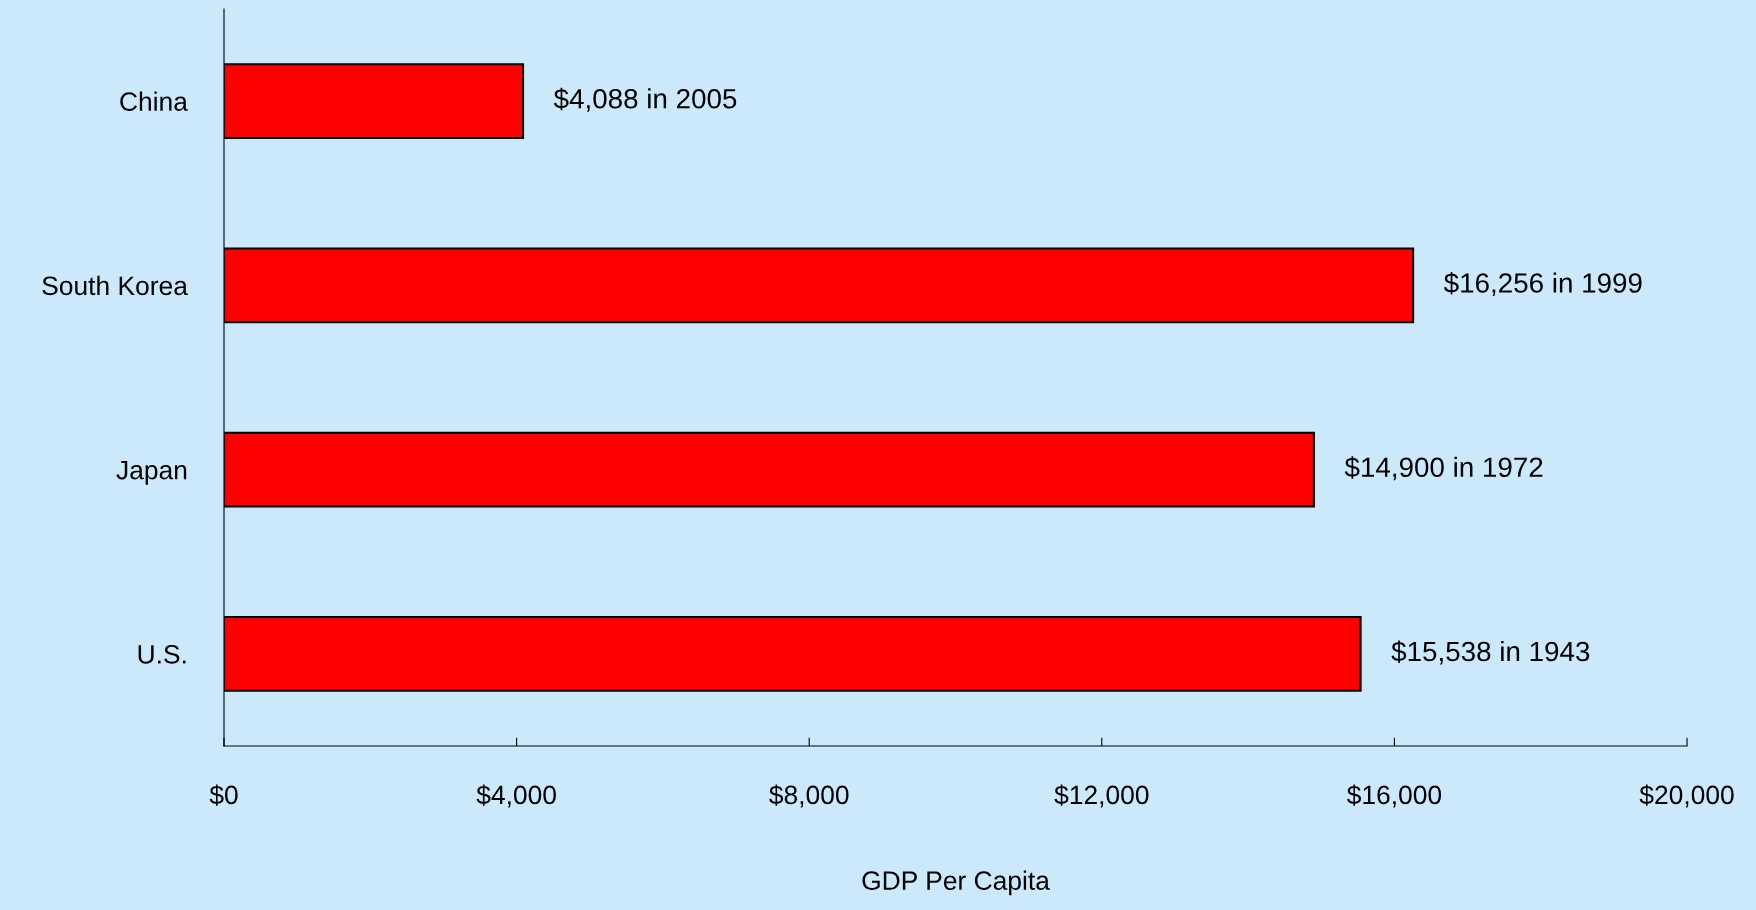  I want to click on x-tick-label: $0, so click(223, 795).